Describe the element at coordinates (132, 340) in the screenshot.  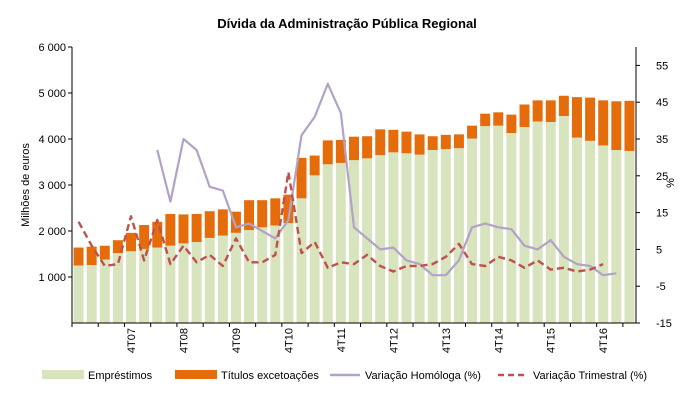
I see `x-tick-label: 4T07` at that location.